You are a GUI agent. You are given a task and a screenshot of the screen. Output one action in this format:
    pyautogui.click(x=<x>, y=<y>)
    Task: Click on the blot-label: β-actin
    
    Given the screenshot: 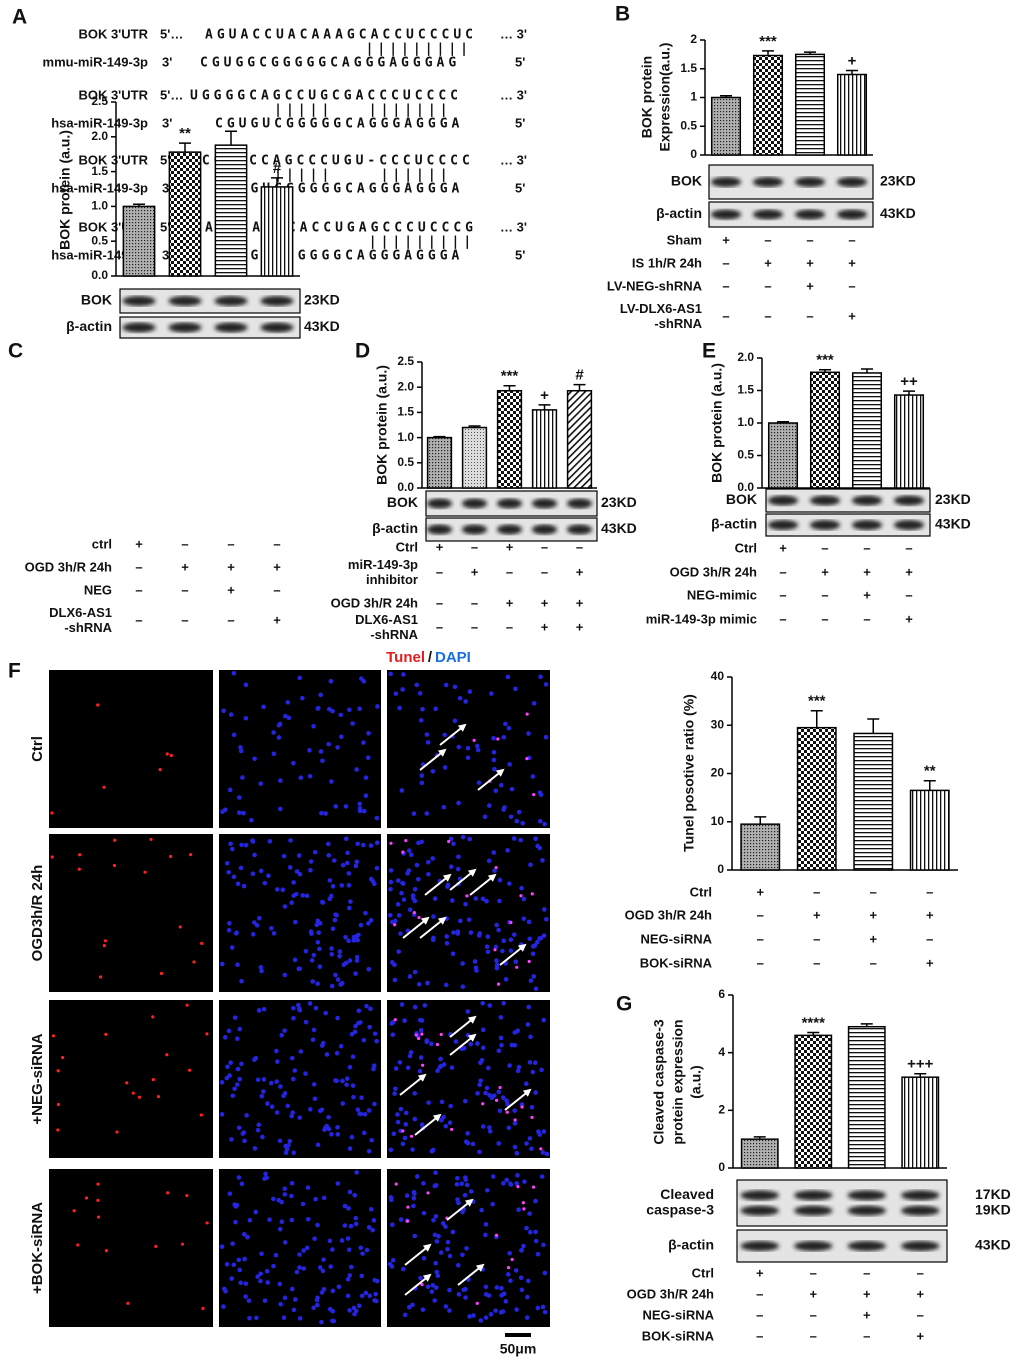 What is the action you would take?
    pyautogui.click(x=679, y=213)
    